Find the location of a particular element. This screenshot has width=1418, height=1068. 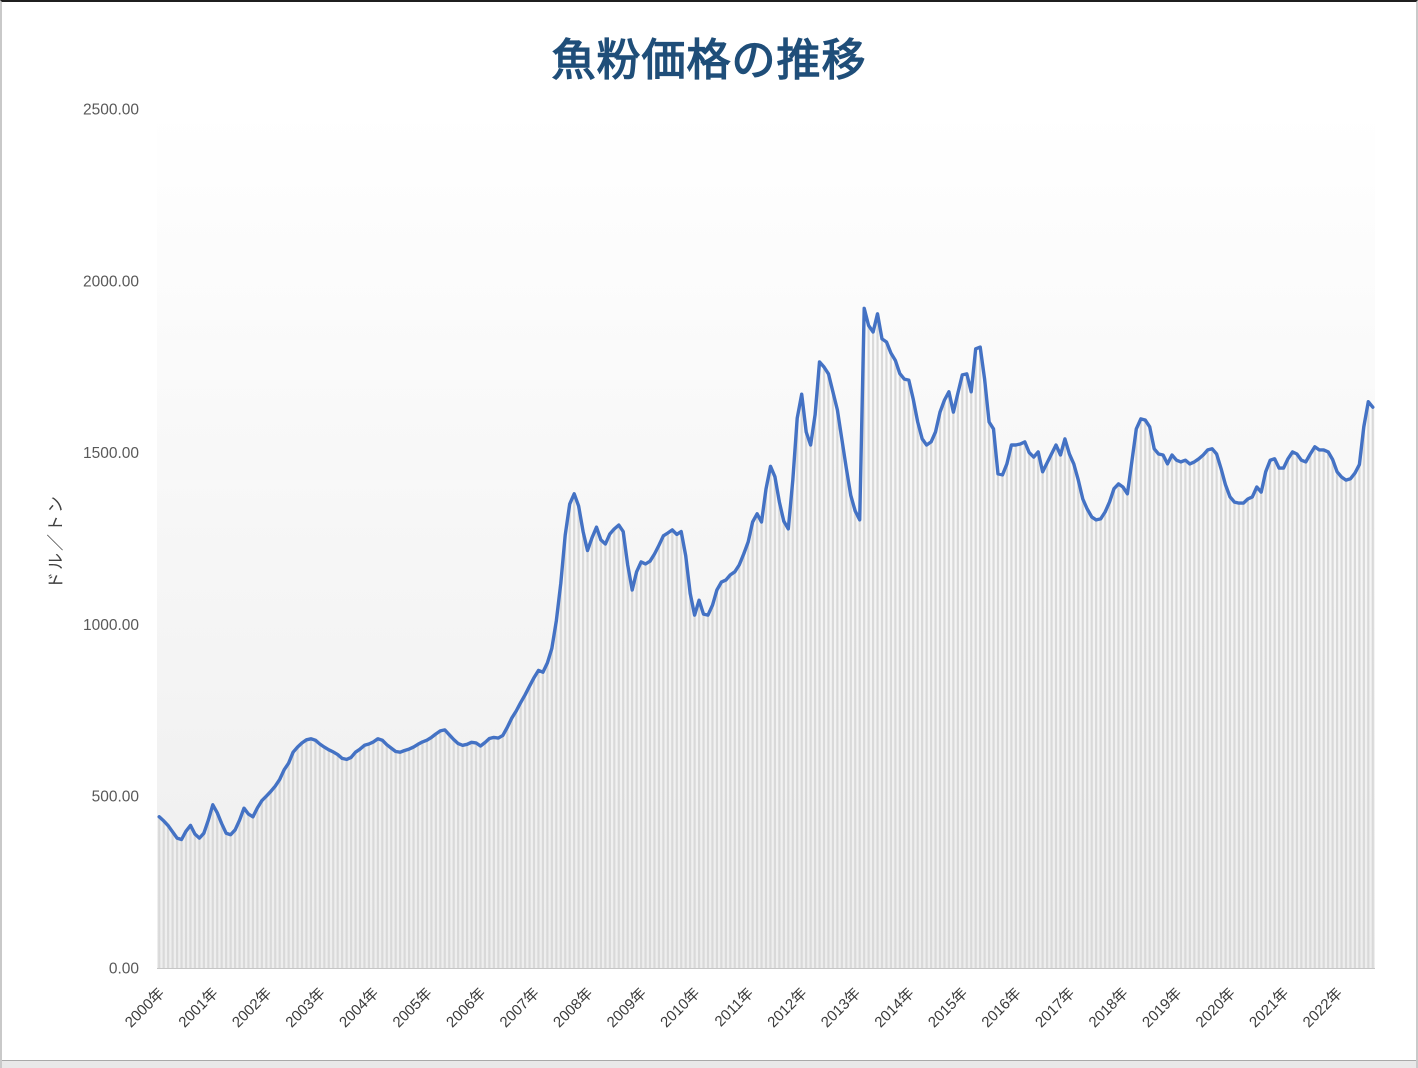

x-tick-label: 2003年 is located at coordinates (305, 1008).